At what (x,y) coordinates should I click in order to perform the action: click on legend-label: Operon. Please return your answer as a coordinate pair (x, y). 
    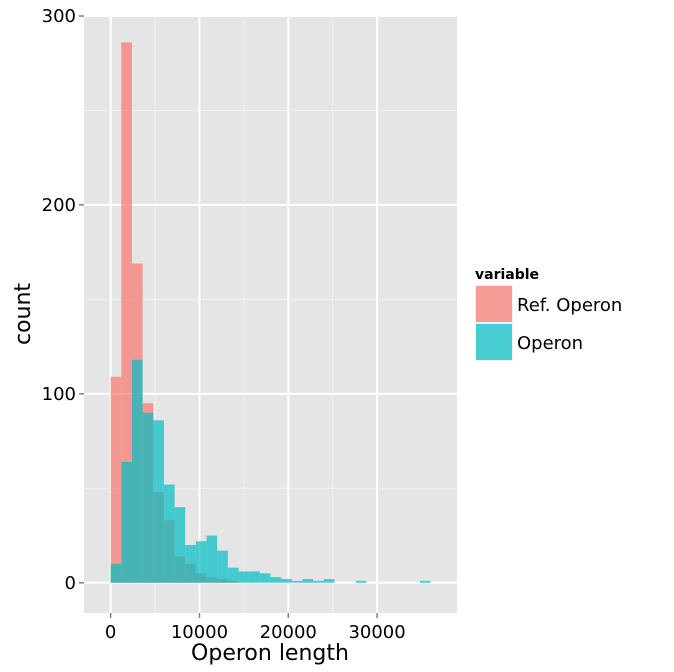
    Looking at the image, I should click on (550, 343).